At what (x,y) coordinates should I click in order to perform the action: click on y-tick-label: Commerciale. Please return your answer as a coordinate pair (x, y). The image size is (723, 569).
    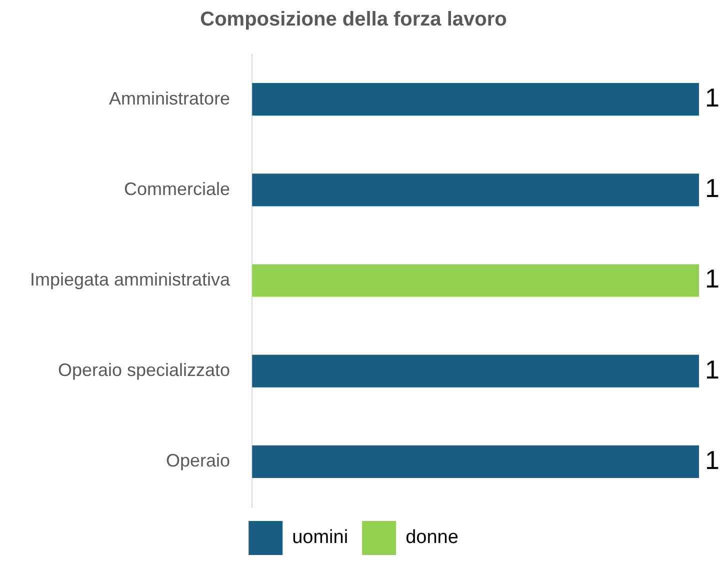
    Looking at the image, I should click on (177, 188).